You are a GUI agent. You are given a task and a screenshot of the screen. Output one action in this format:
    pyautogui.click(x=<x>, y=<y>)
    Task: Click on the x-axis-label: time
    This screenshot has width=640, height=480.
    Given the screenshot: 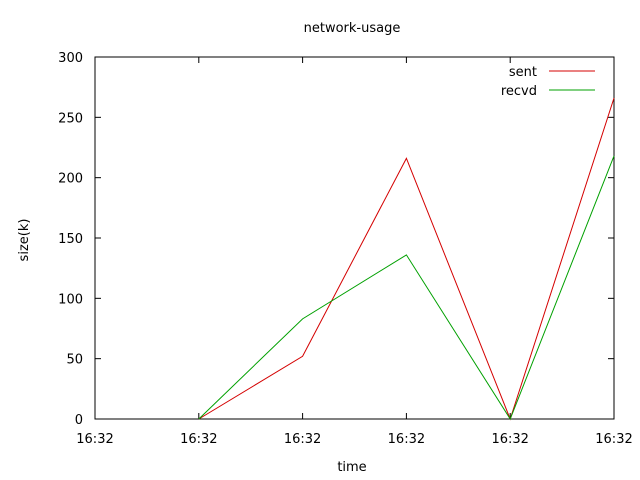 What is the action you would take?
    pyautogui.click(x=351, y=467)
    